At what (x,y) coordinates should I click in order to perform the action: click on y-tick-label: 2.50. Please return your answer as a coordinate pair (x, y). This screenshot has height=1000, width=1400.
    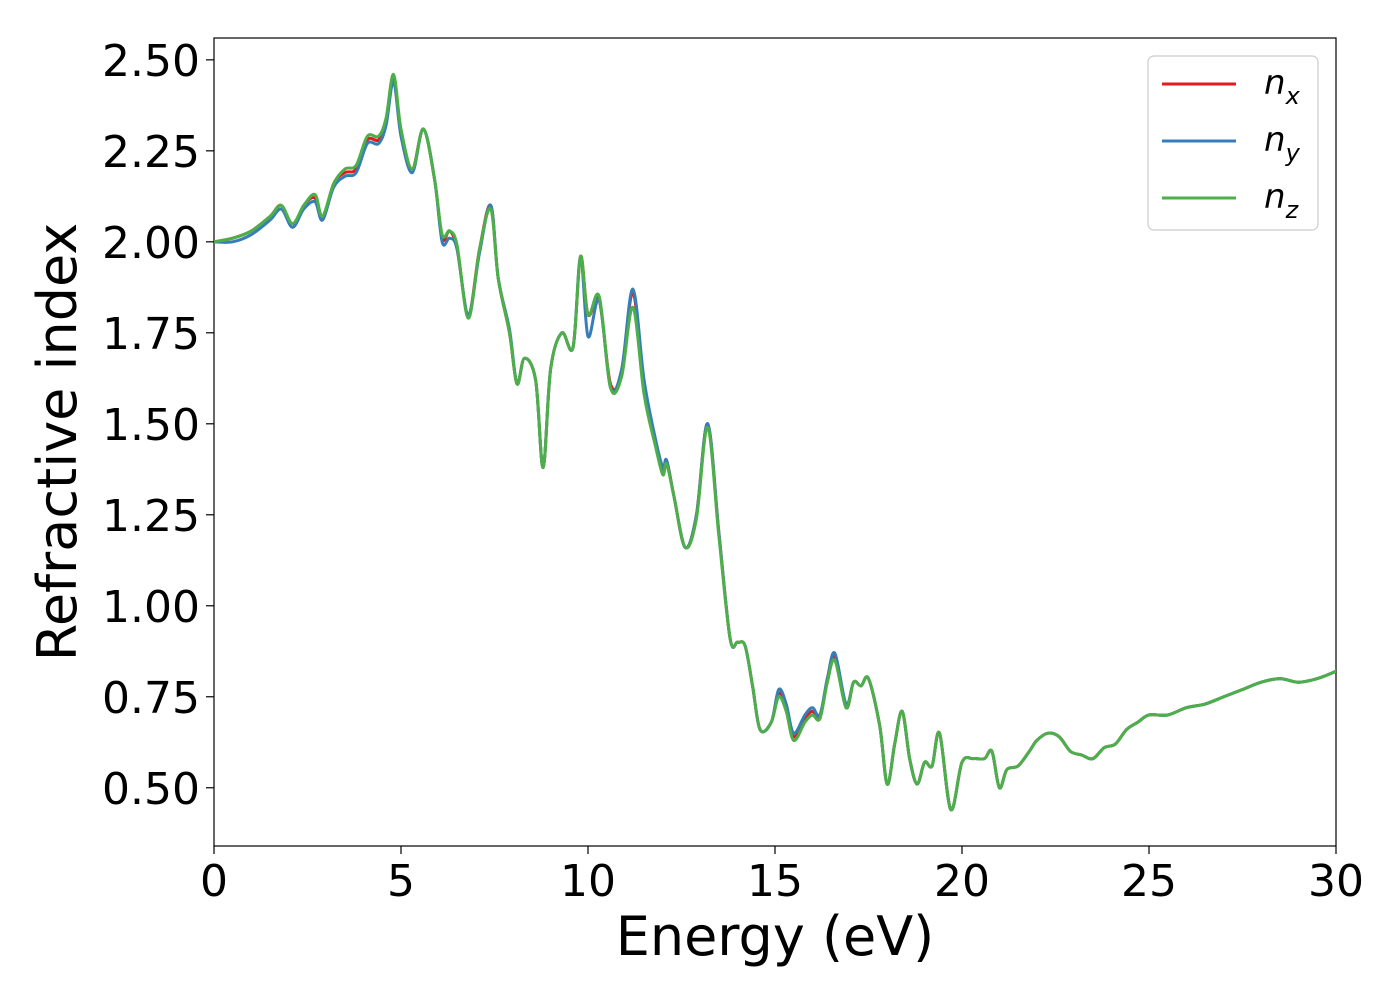
    Looking at the image, I should click on (151, 61).